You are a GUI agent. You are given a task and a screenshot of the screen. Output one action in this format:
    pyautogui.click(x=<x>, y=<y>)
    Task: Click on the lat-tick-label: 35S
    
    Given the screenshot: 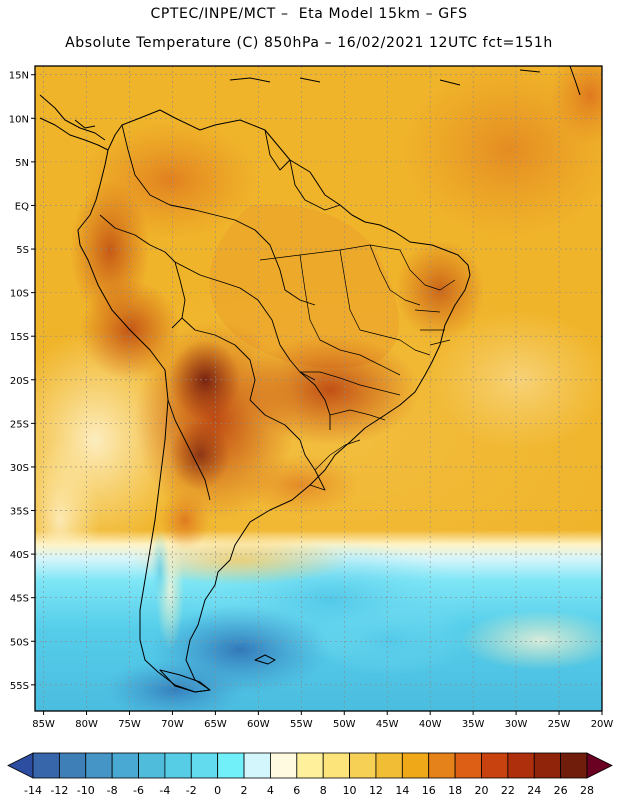 What is the action you would take?
    pyautogui.click(x=19, y=512)
    